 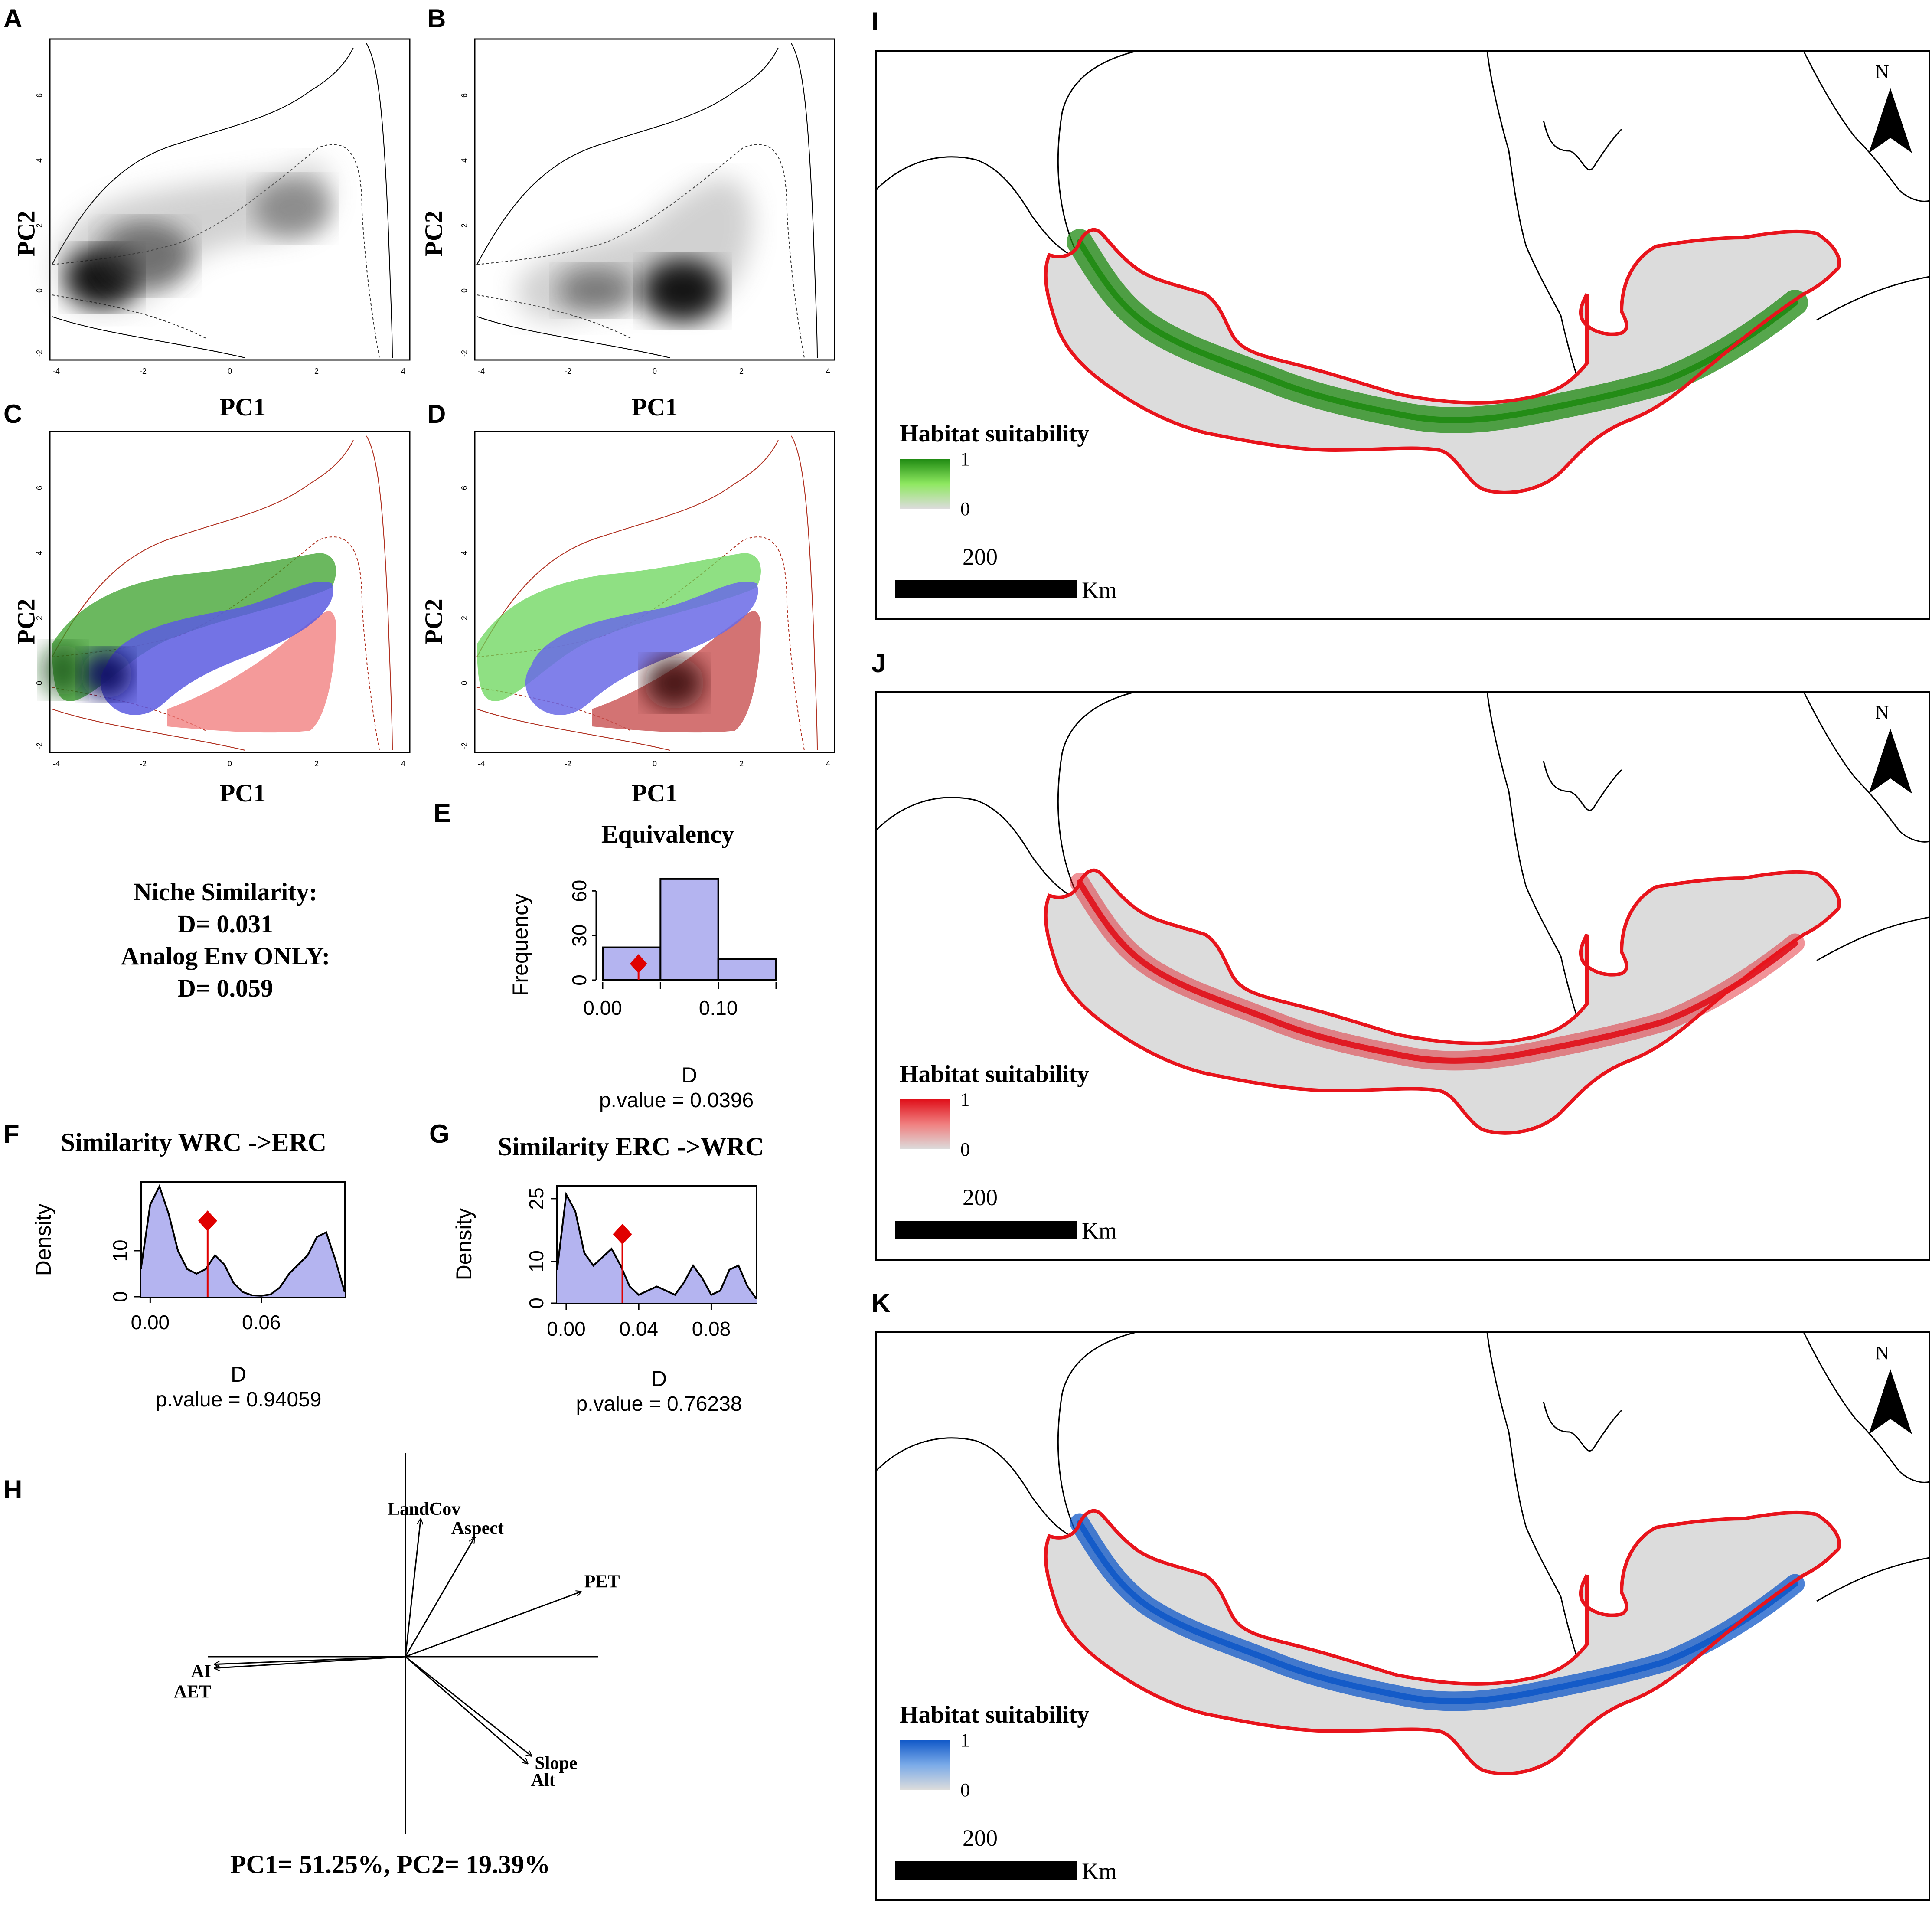 I want to click on x-tick-label: 0.10, so click(x=718, y=1008).